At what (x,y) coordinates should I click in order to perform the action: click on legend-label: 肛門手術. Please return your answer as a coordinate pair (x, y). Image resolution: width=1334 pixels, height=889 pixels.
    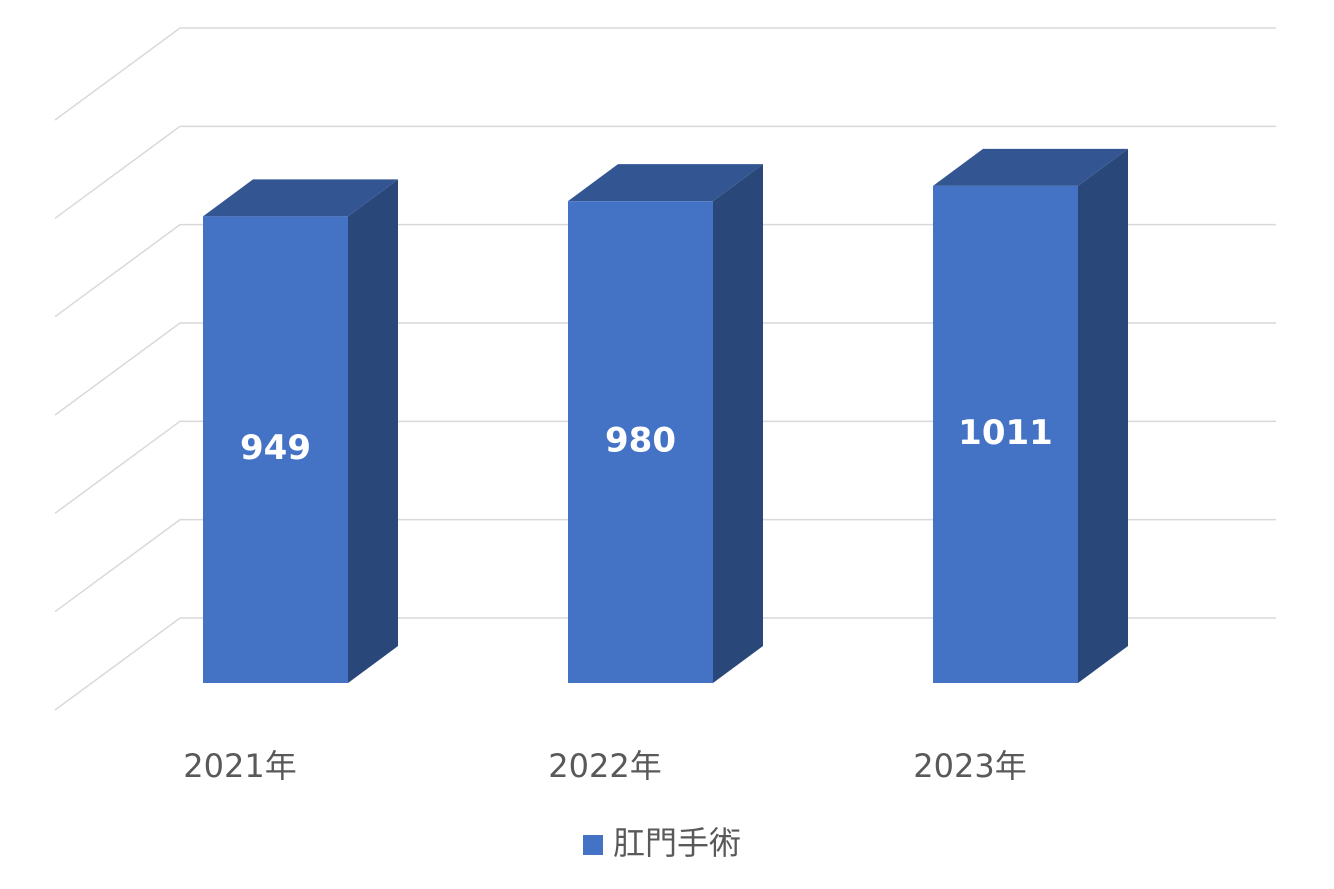
    Looking at the image, I should click on (677, 843).